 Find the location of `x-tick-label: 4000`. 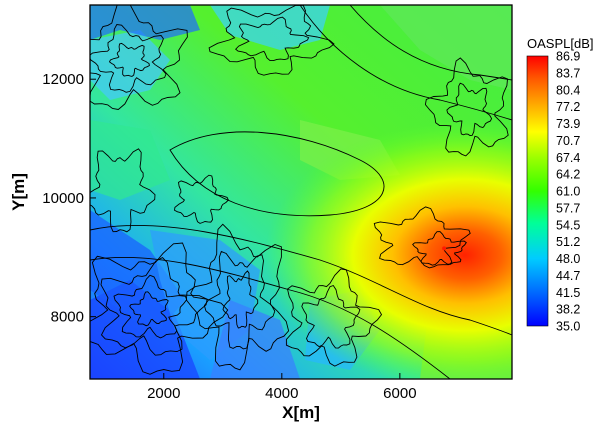

x-tick-label: 4000 is located at coordinates (281, 393).